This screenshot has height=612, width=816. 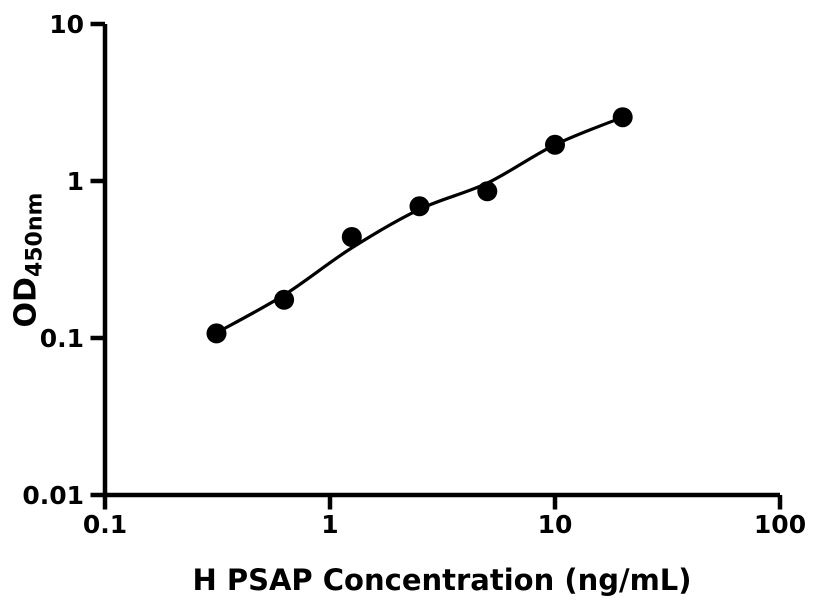 What do you see at coordinates (780, 524) in the screenshot?
I see `x-tick-label: 100` at bounding box center [780, 524].